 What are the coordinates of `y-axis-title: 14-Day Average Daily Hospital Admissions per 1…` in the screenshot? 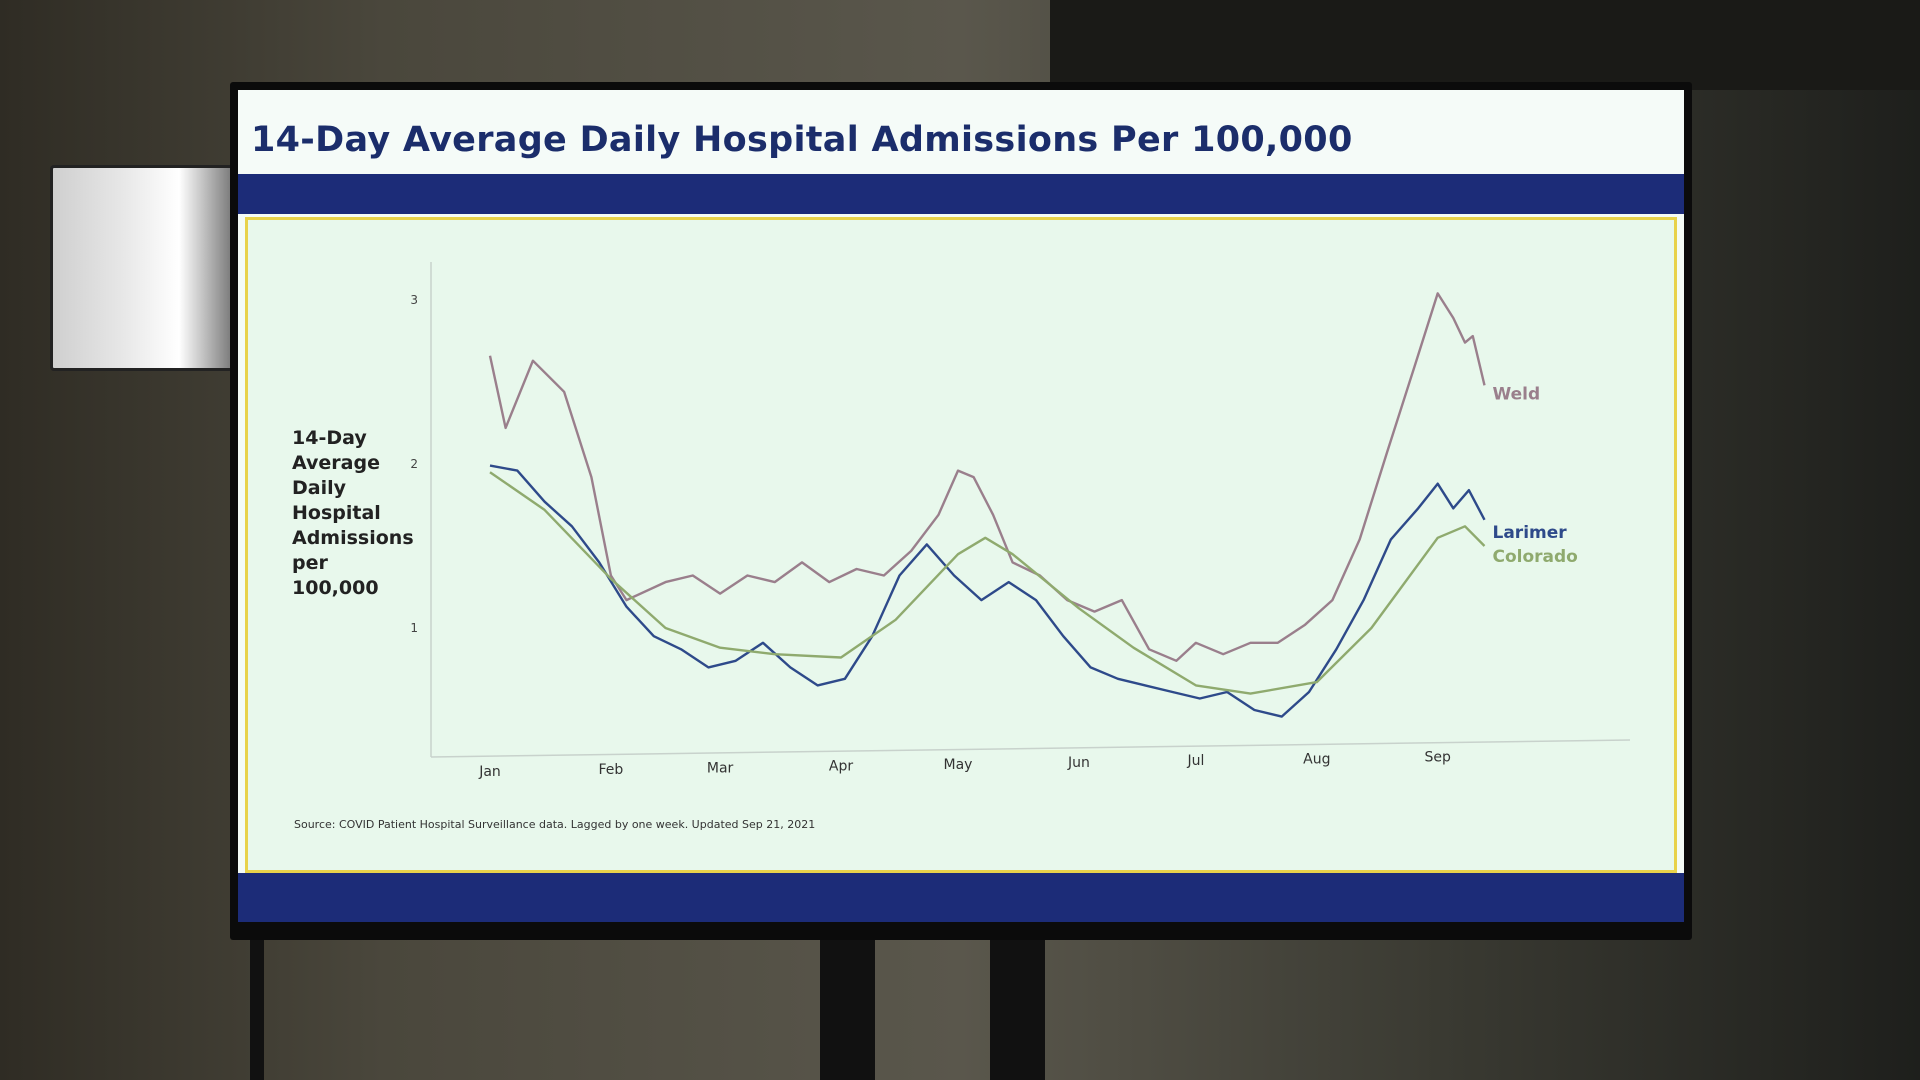 It's located at (353, 513).